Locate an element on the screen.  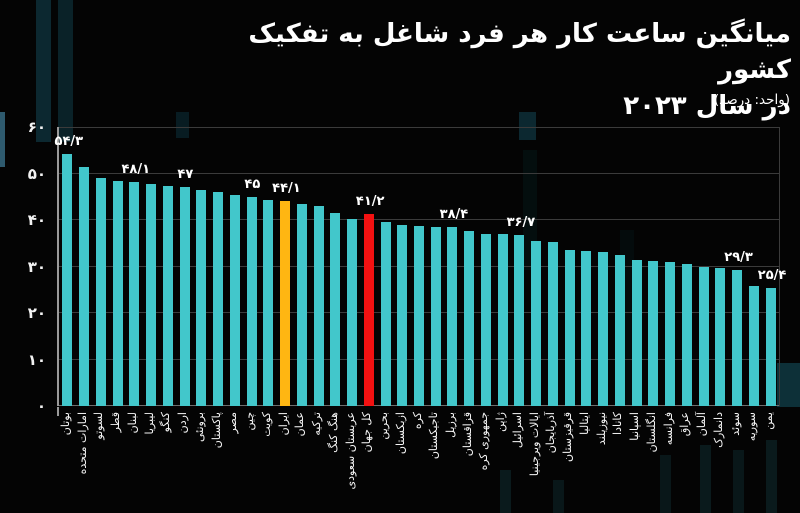
x-tick-label: ترکیه is located at coordinates (317, 424).